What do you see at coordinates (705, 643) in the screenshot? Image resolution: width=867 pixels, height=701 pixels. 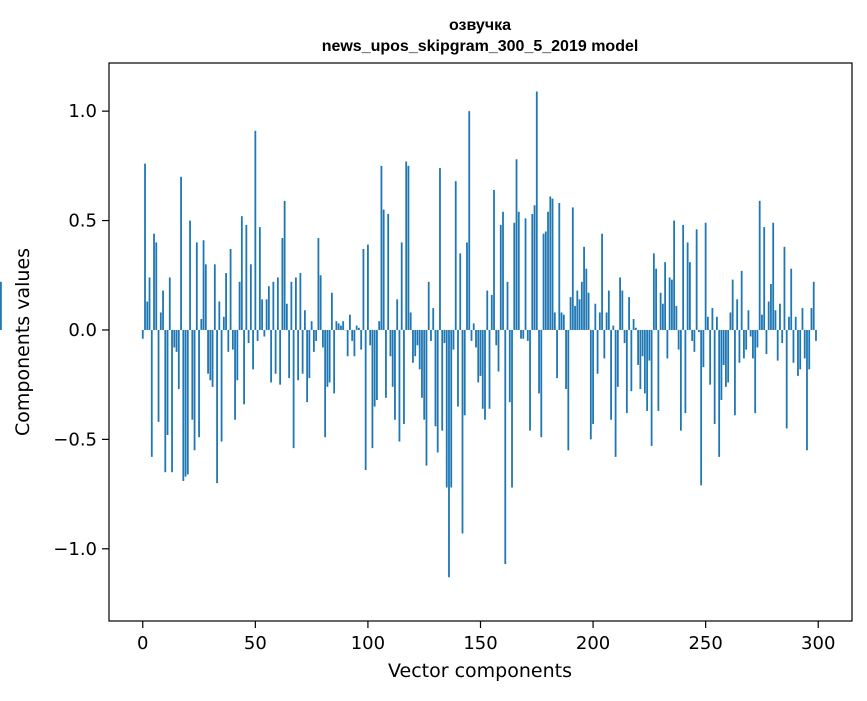 I see `x-tick-label: 250` at bounding box center [705, 643].